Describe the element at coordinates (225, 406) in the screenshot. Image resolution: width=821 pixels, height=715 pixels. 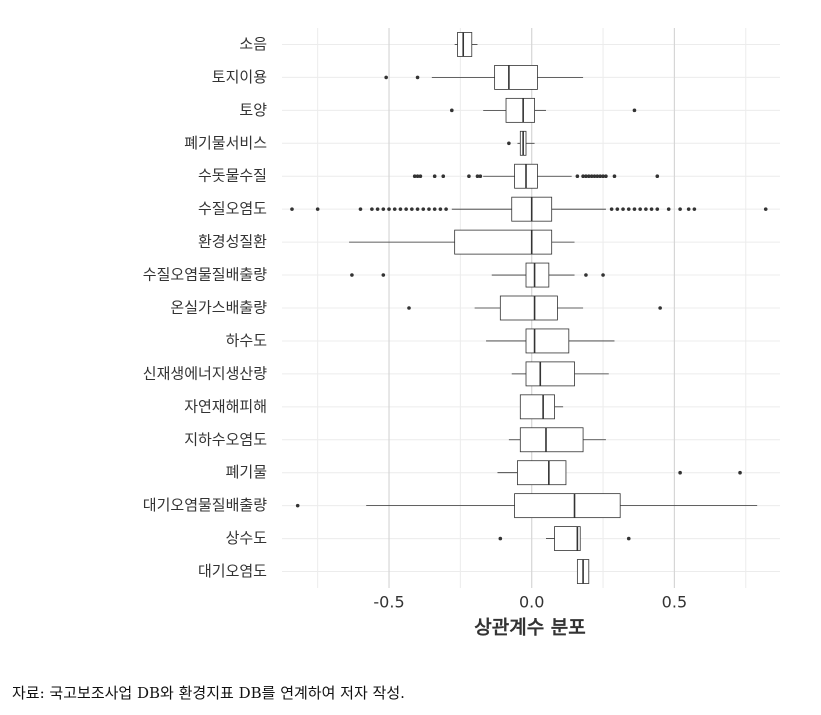
I see `category-label: 자연재해피해` at that location.